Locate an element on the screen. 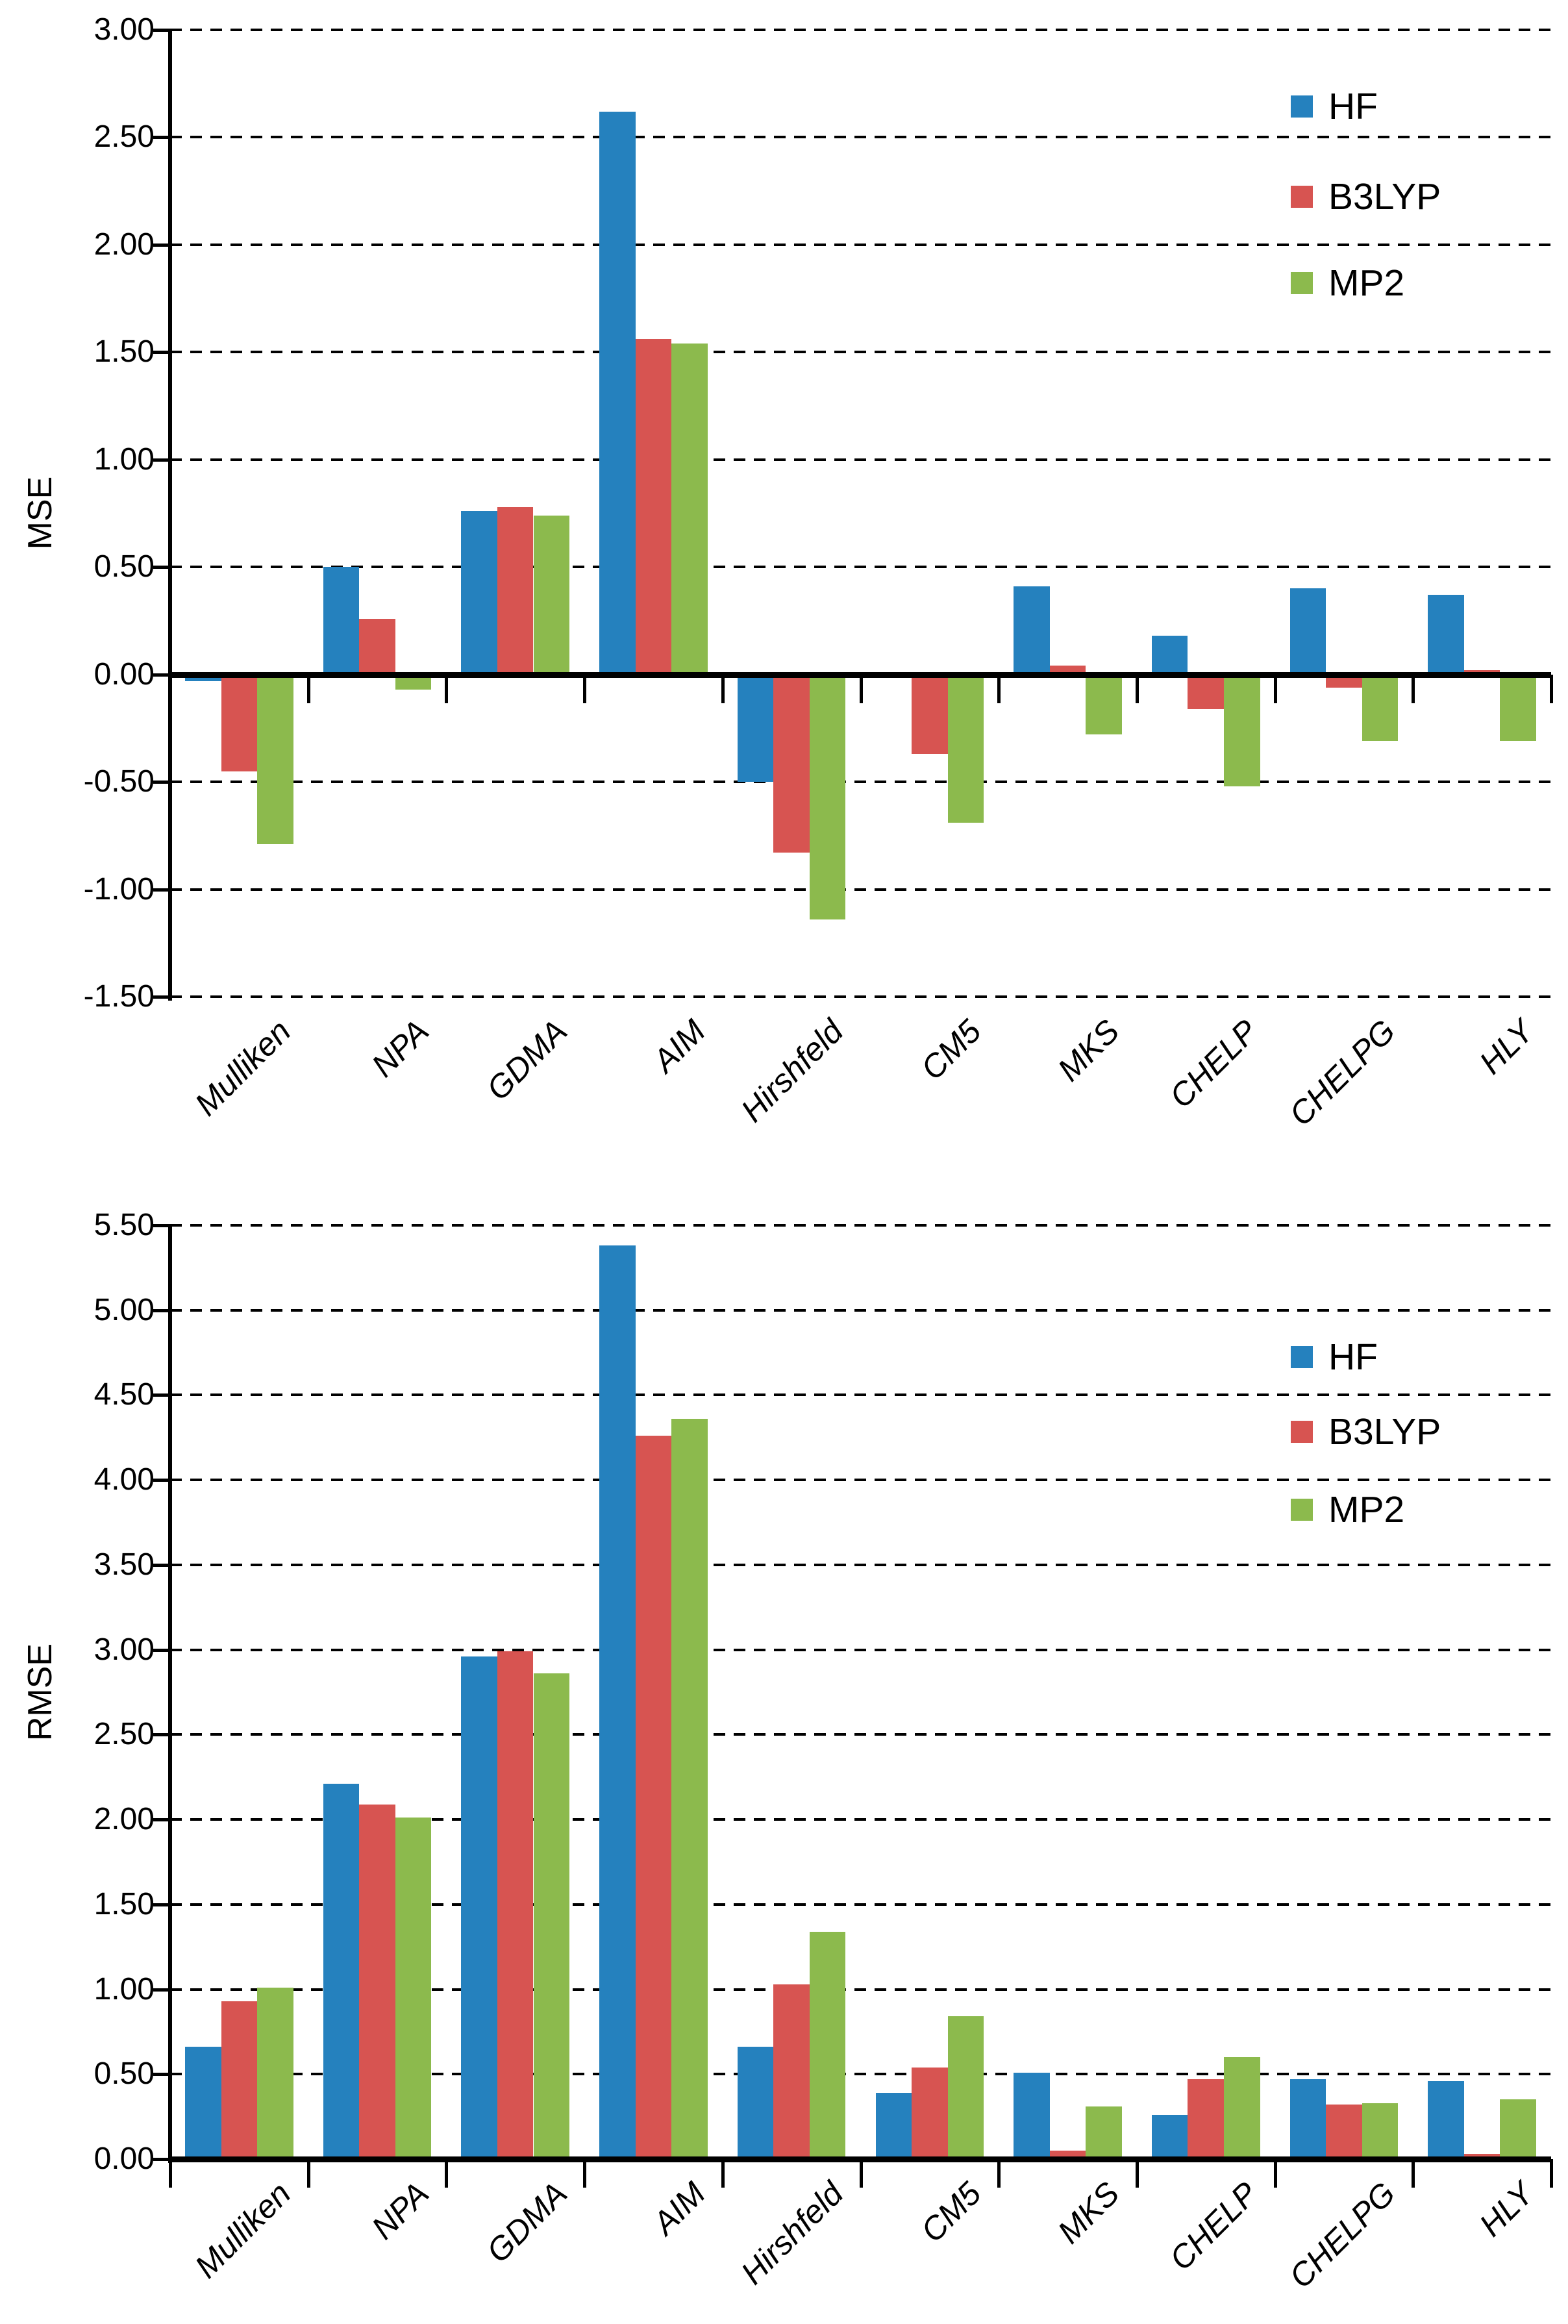  bar-mse-CHELP-HF is located at coordinates (1169, 656).